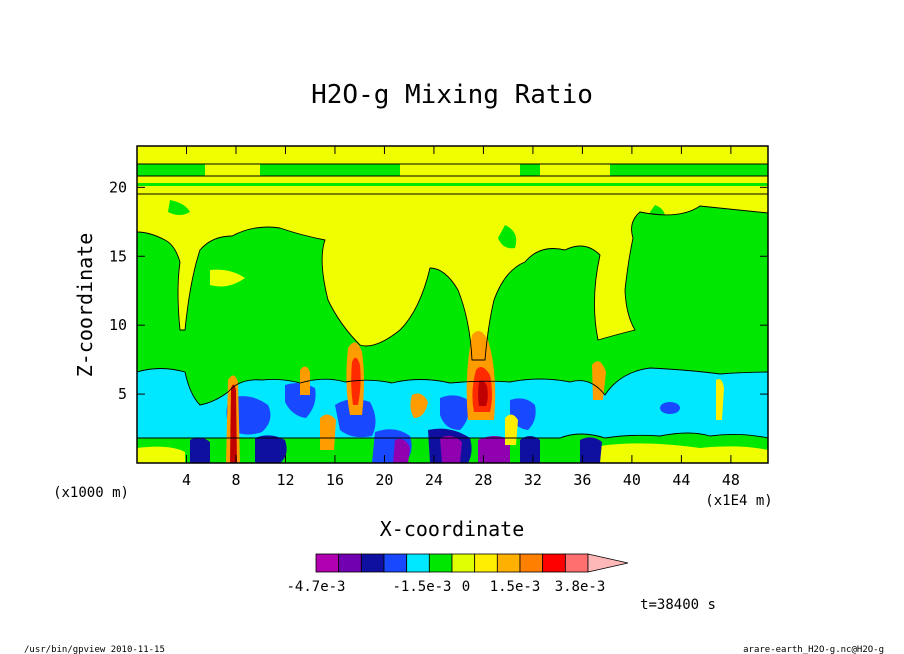  What do you see at coordinates (233, 423) in the screenshot?
I see `tower-8-core` at bounding box center [233, 423].